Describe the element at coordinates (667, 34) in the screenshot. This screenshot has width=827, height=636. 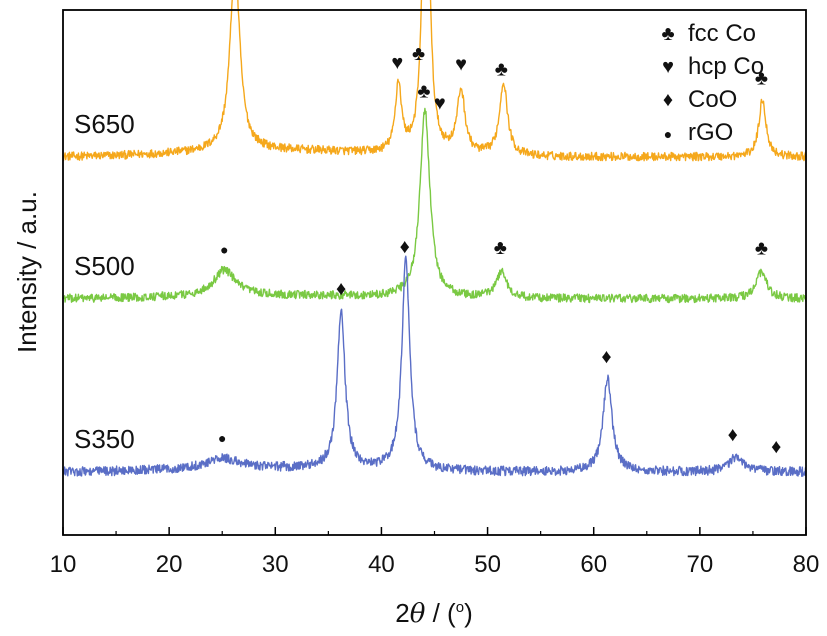
I see `legend-symbol: ♣` at that location.